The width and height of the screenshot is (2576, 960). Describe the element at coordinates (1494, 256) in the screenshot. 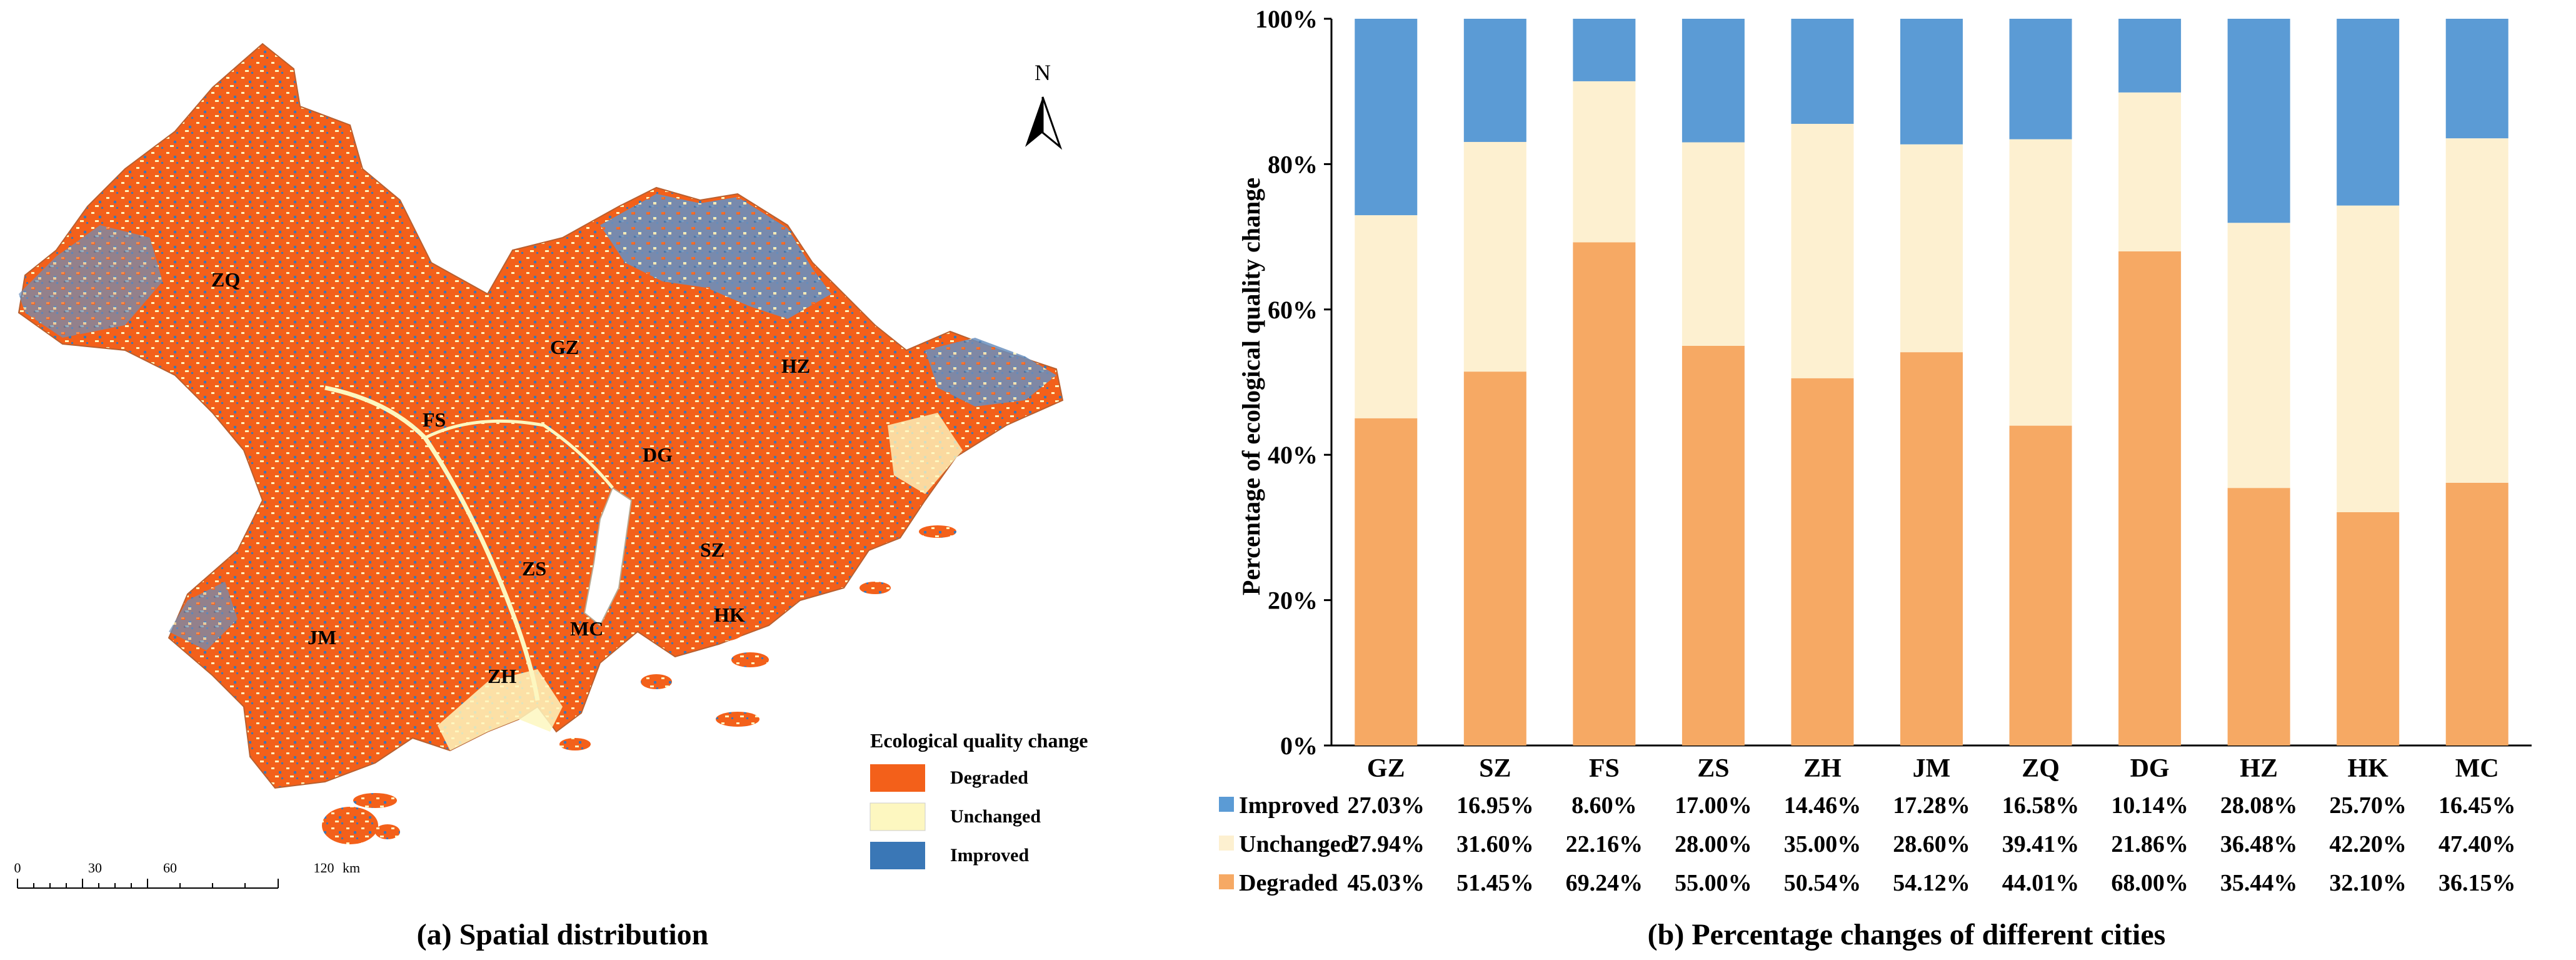

I see `bar-unchanged-sz` at that location.